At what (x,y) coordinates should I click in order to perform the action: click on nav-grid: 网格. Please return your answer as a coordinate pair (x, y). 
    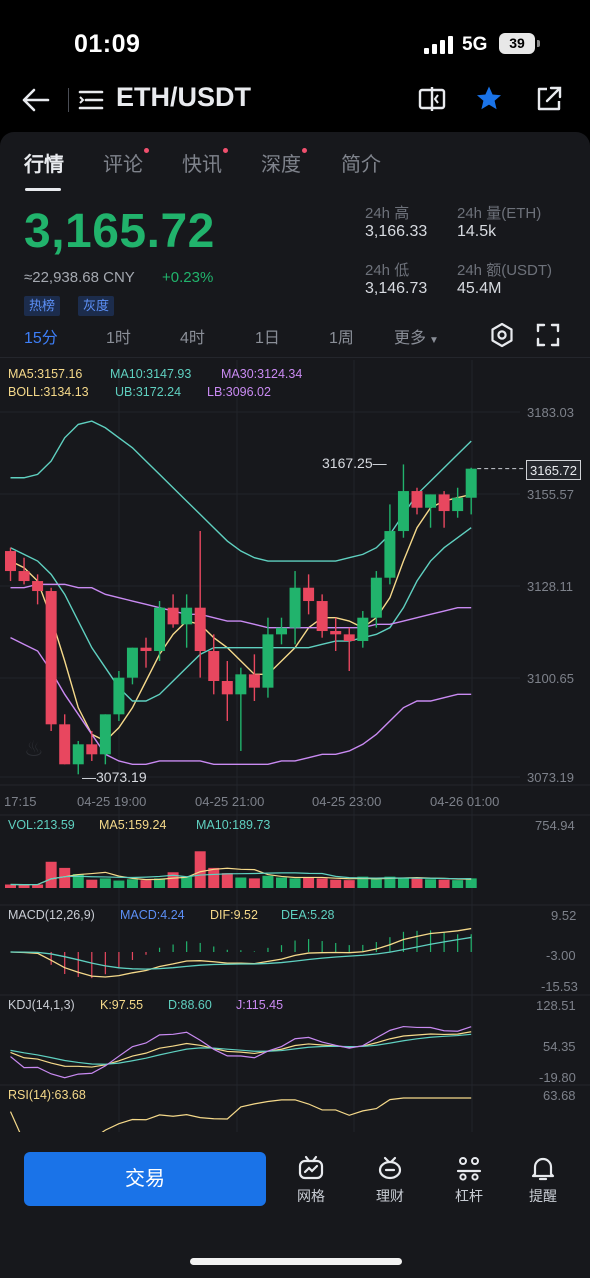
    Looking at the image, I should click on (311, 1180).